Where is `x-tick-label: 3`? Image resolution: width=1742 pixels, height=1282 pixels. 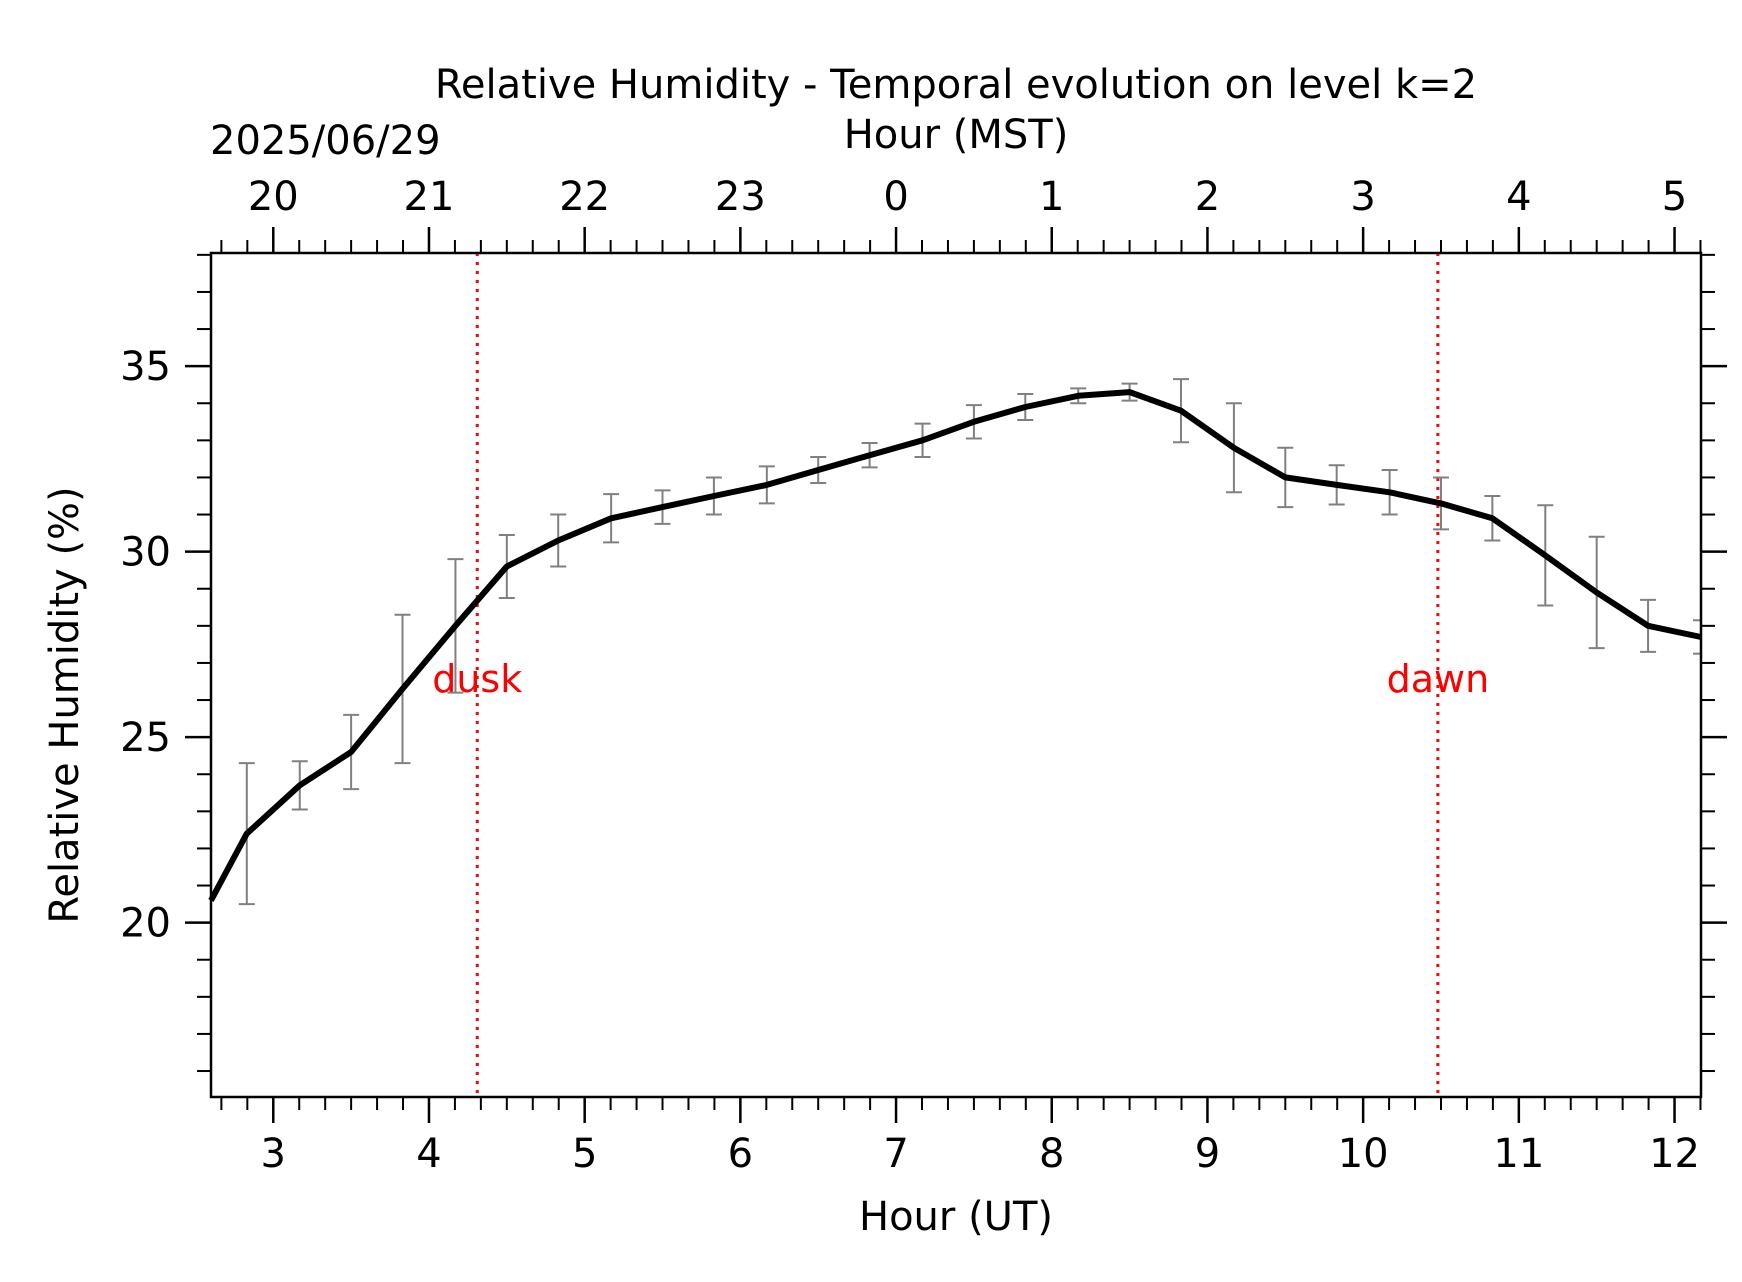 x-tick-label: 3 is located at coordinates (273, 1154).